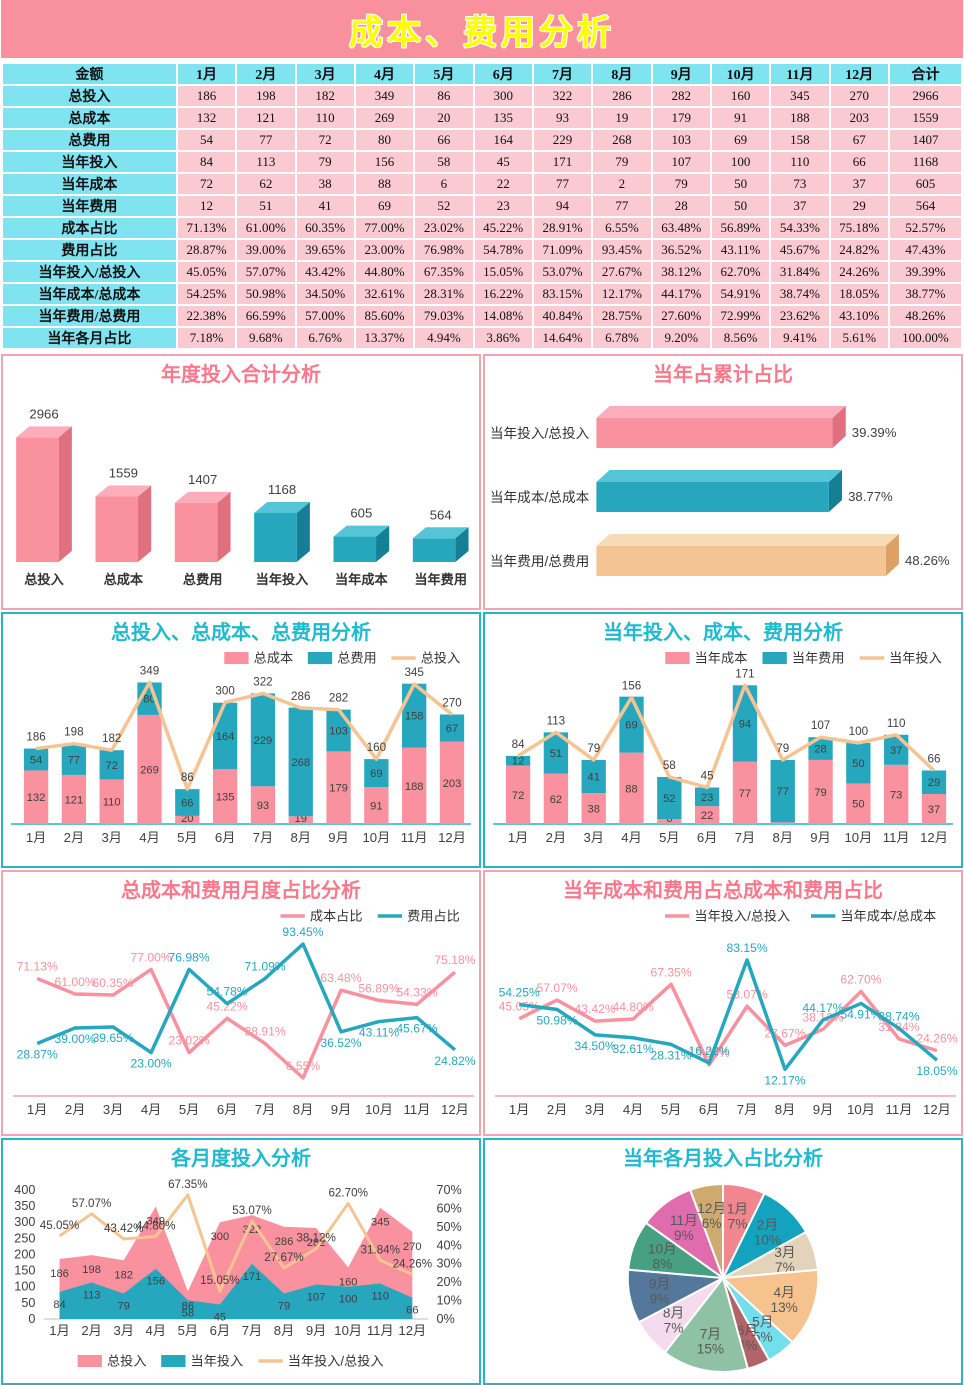  I want to click on table-cell: 6.55%, so click(622, 228).